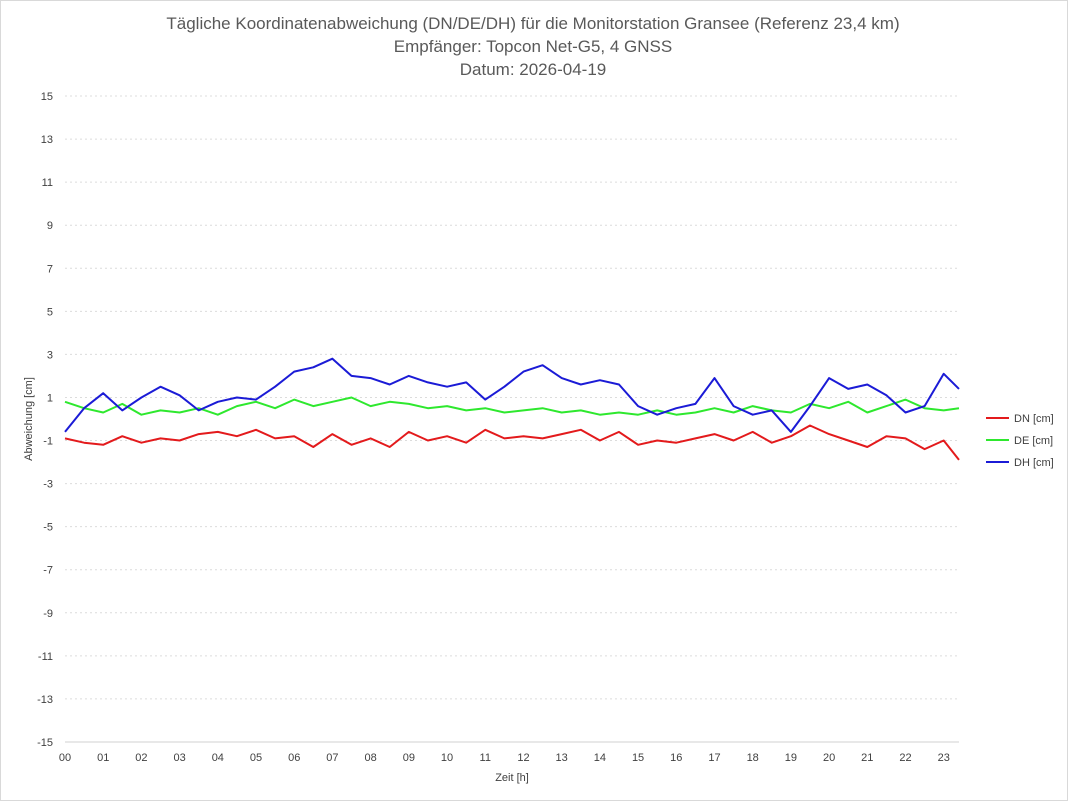  I want to click on series-line-de, so click(512, 406).